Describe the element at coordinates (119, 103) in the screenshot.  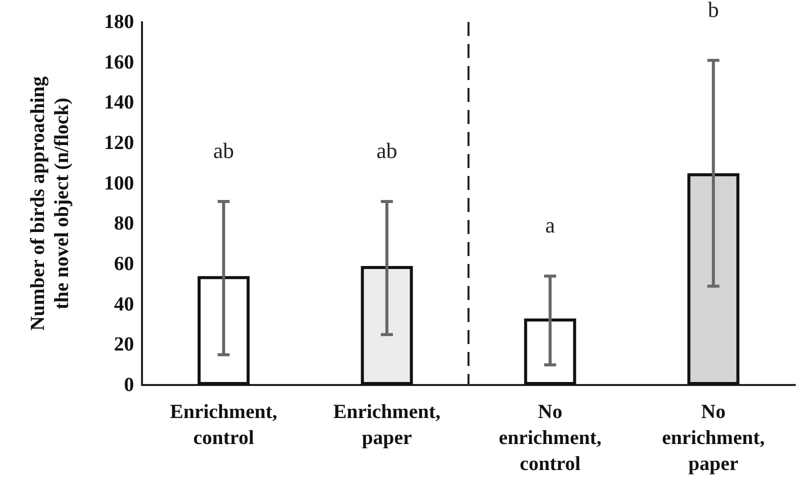
I see `y-tick-label: 140` at that location.